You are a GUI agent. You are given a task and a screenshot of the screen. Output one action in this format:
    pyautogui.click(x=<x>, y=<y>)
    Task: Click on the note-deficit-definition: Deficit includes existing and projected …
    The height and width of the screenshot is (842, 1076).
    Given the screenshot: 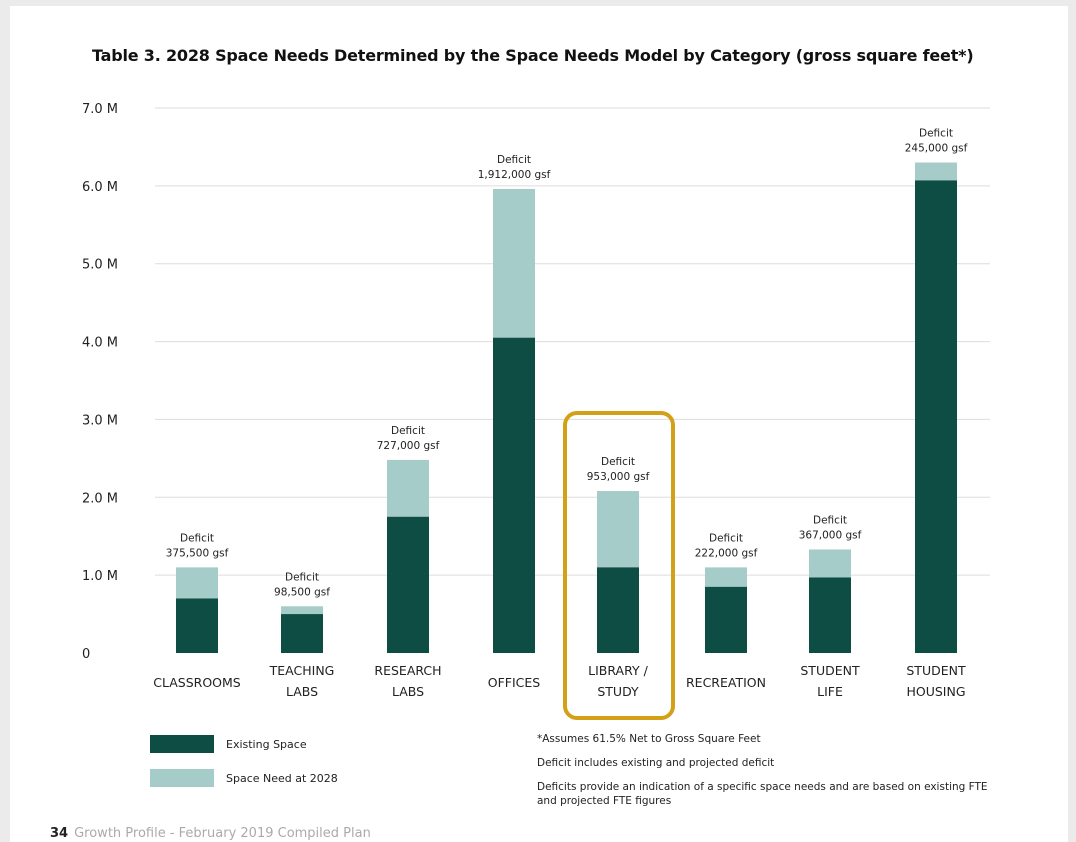 What is the action you would take?
    pyautogui.click(x=656, y=763)
    